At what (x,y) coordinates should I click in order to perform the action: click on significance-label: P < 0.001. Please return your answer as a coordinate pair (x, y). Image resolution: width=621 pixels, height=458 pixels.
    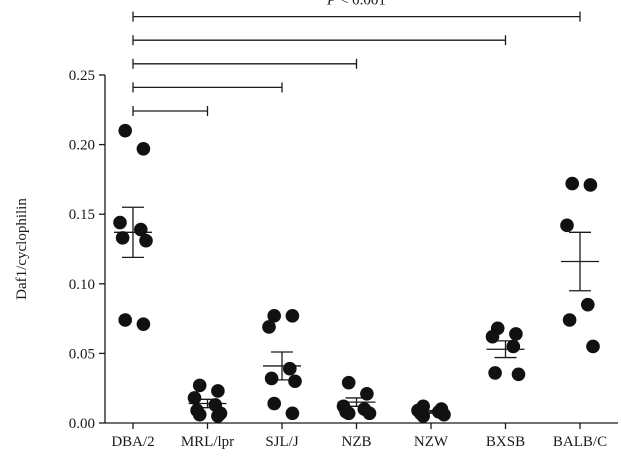
    Looking at the image, I should click on (356, 4).